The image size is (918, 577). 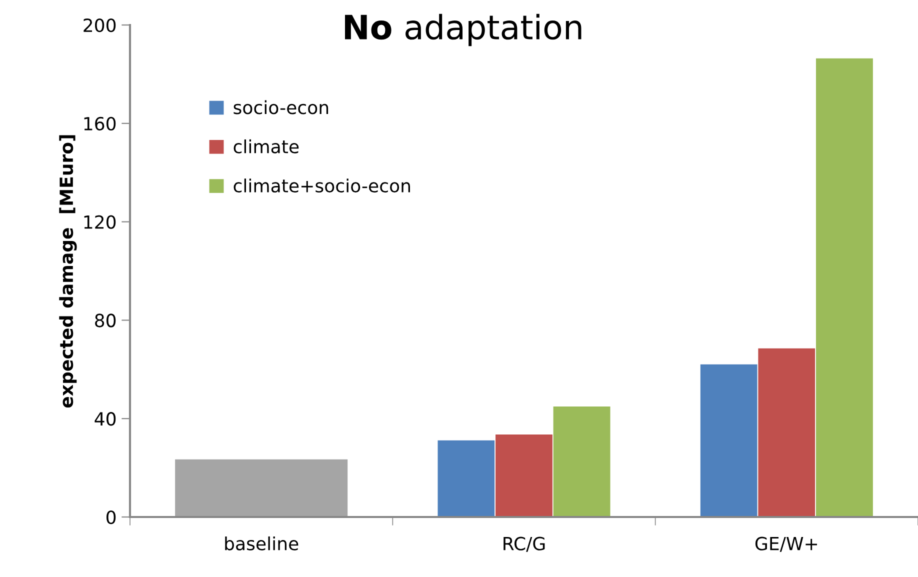 I want to click on bar, so click(x=261, y=487).